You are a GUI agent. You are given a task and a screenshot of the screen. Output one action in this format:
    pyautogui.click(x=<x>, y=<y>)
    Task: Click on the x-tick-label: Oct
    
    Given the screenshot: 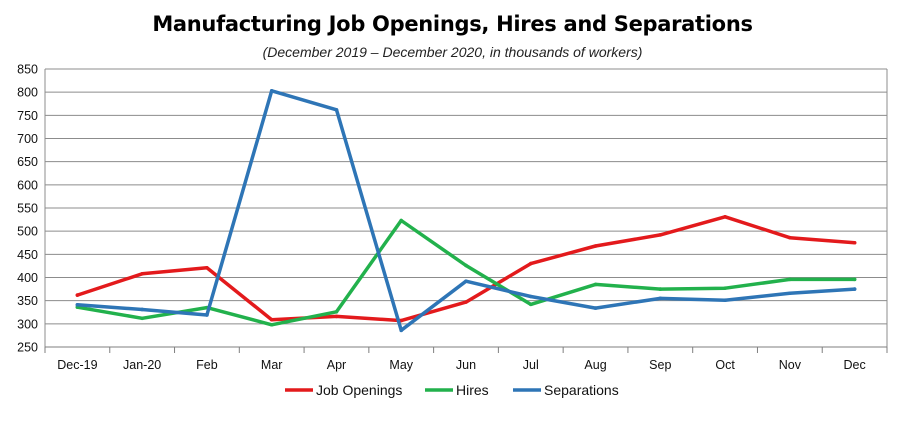 What is the action you would take?
    pyautogui.click(x=725, y=365)
    